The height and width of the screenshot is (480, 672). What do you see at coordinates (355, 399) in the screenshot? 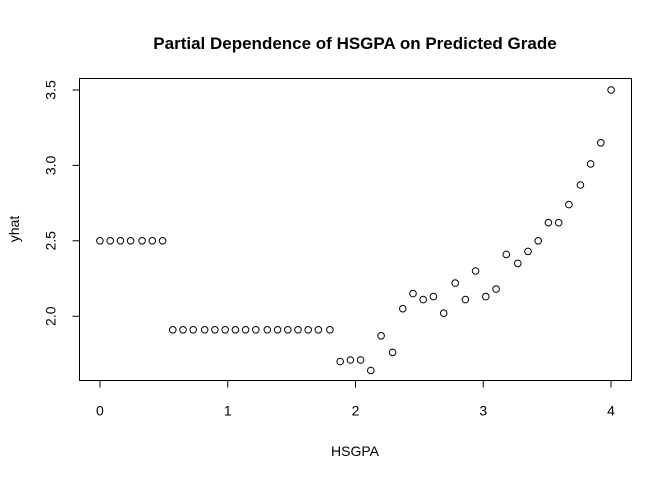
I see `x-axis: 0 1 2 3 4` at bounding box center [355, 399].